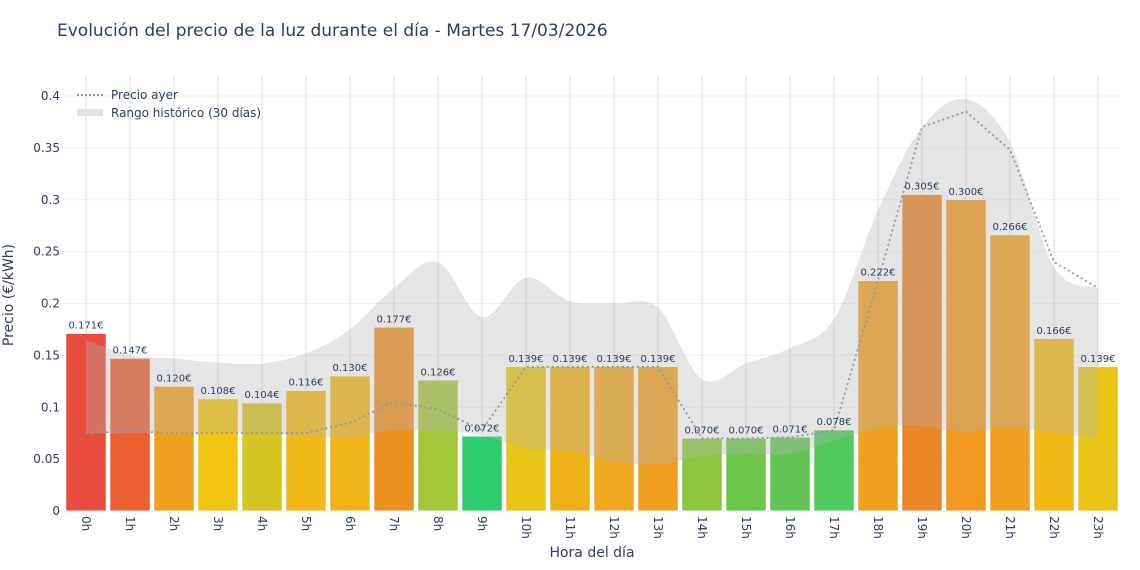  I want to click on data-label-1h: 0.147€, so click(130, 350).